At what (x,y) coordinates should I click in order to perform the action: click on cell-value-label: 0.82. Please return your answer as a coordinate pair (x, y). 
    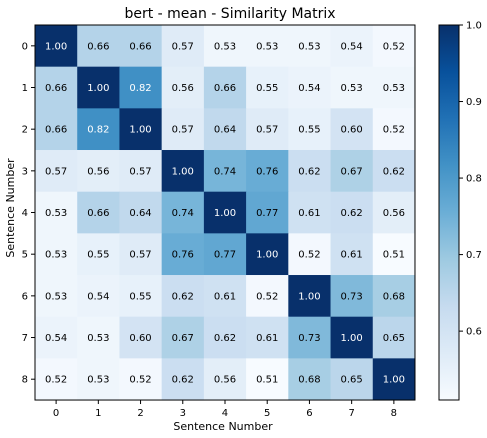
    Looking at the image, I should click on (140, 88).